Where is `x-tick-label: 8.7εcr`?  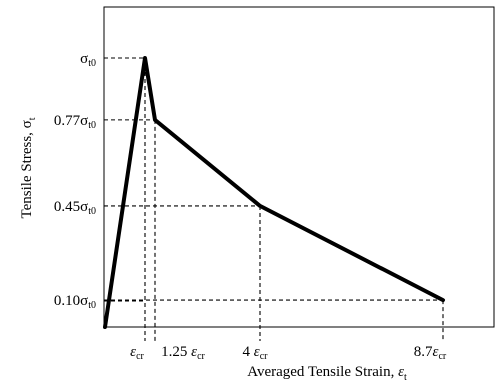
x-tick-label: 8.7εcr is located at coordinates (430, 353).